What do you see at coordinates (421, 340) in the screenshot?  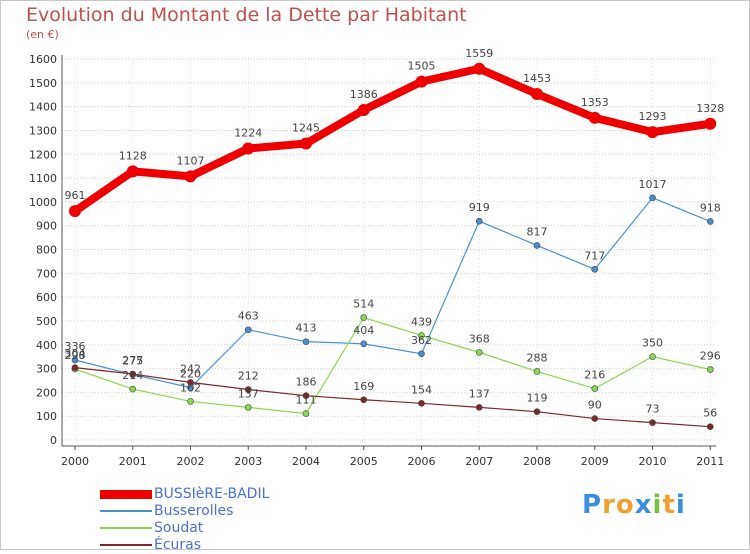 I see `data-label: 362` at bounding box center [421, 340].